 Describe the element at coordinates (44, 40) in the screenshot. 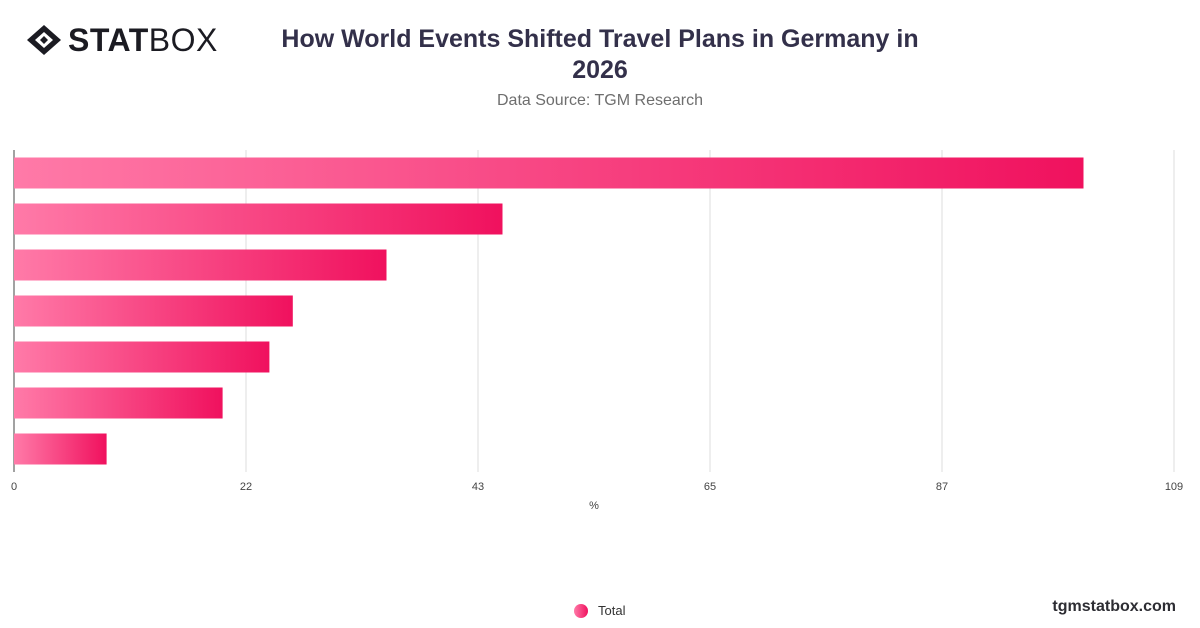

I see `diamond-logo-icon` at that location.